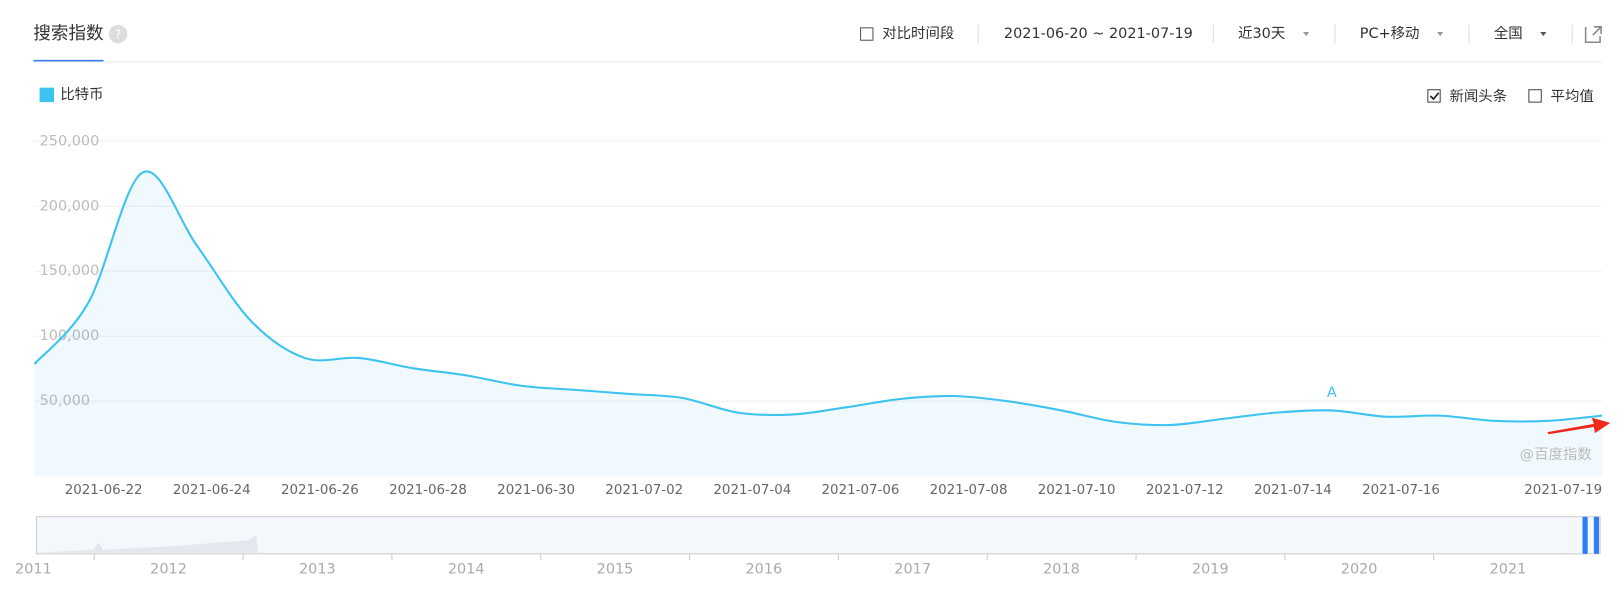  What do you see at coordinates (65, 401) in the screenshot?
I see `y-tick-label: 50,000` at bounding box center [65, 401].